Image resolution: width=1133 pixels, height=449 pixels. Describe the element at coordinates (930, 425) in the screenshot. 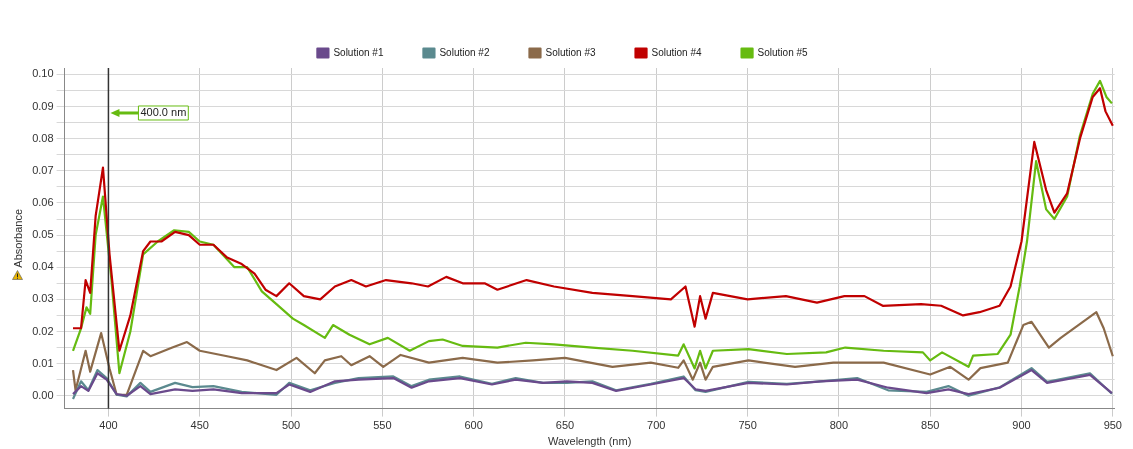

I see `x-tick-label: 850` at that location.